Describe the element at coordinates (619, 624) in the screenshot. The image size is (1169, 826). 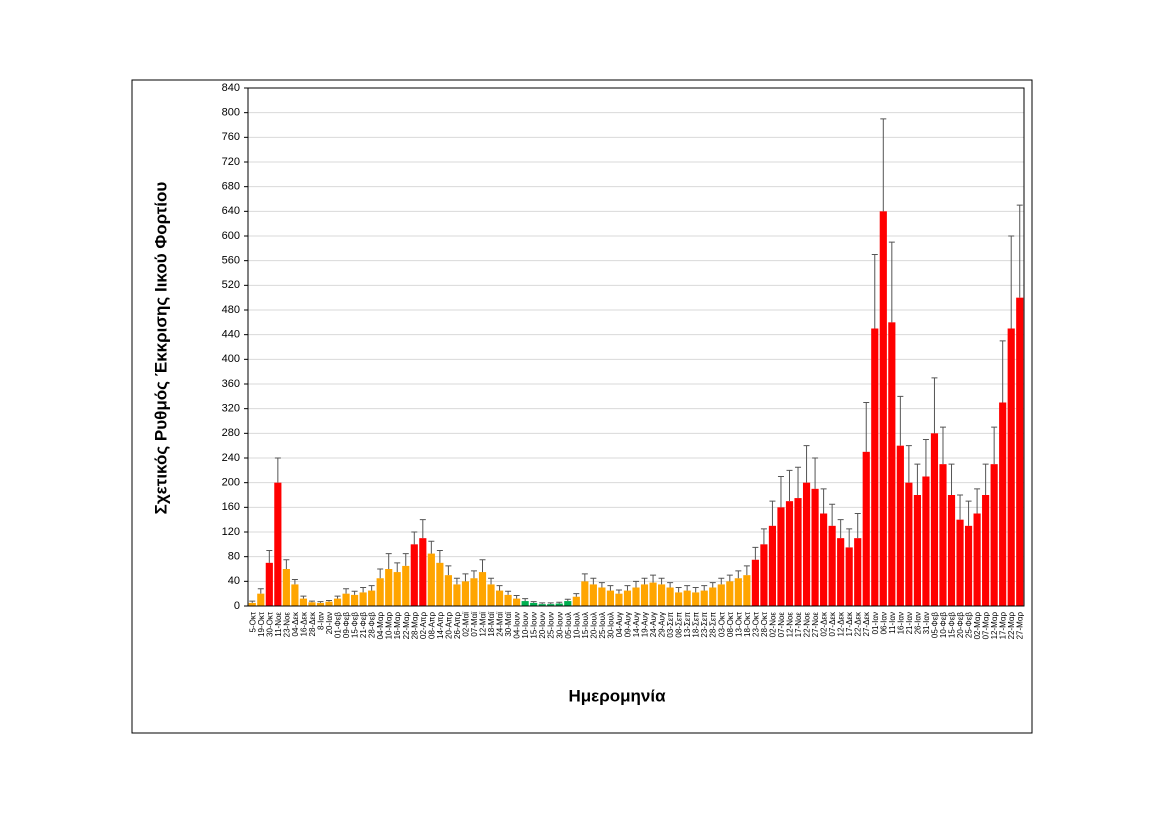
I see `x-tick-label: 04-Αυγ` at that location.